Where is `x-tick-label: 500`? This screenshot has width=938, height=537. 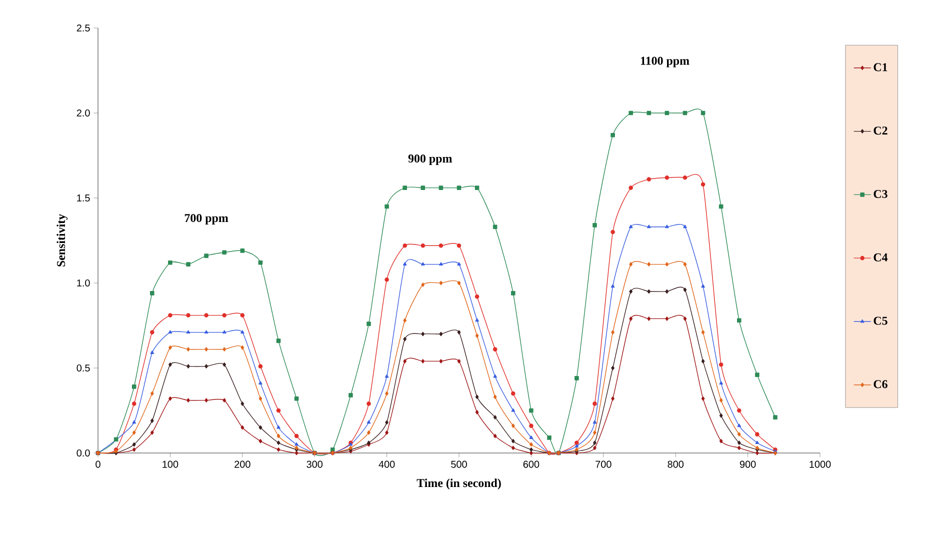
x-tick-label: 500 is located at coordinates (459, 464).